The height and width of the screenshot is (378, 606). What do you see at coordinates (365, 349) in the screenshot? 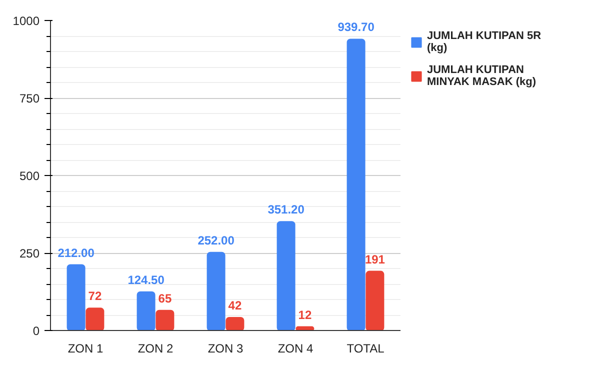
I see `x-tick-label: TOTAL` at bounding box center [365, 349].